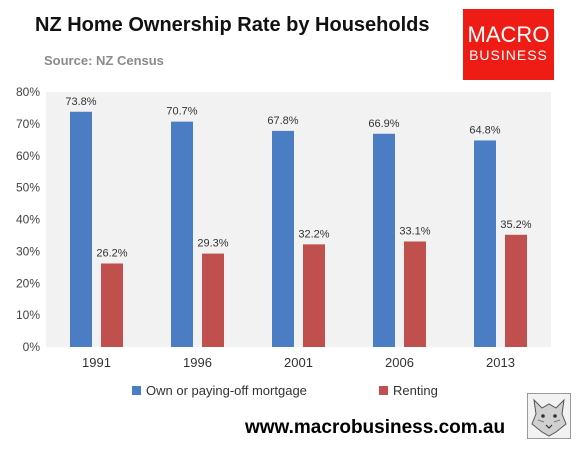 This screenshot has width=583, height=450. I want to click on chart-title: NZ Home Ownership Rate by Households, so click(232, 25).